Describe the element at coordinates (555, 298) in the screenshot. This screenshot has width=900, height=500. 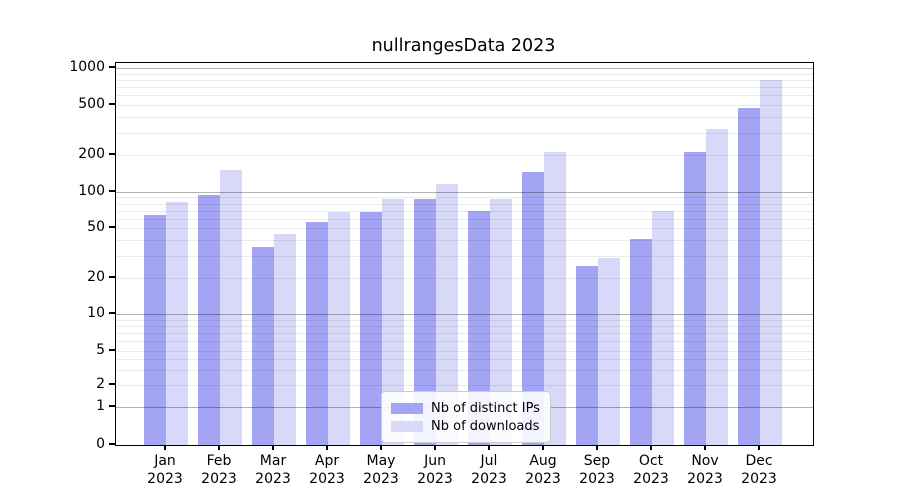
I see `bar-downloads-aug` at that location.